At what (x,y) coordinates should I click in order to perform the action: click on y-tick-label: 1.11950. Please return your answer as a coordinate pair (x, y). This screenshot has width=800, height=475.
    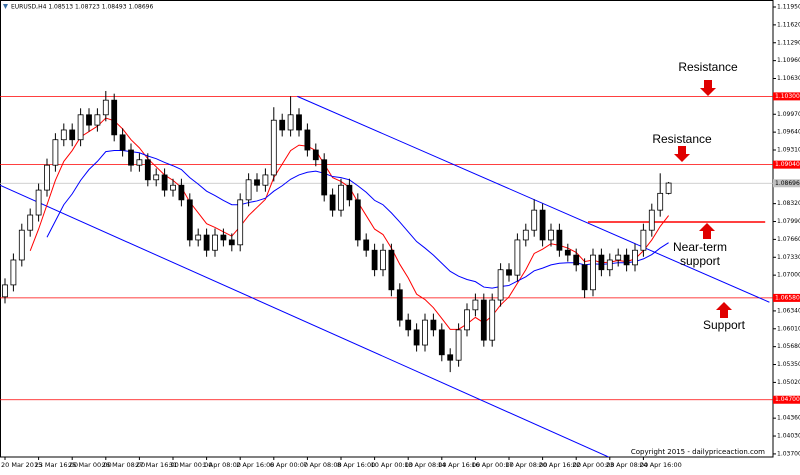
    Looking at the image, I should click on (788, 7).